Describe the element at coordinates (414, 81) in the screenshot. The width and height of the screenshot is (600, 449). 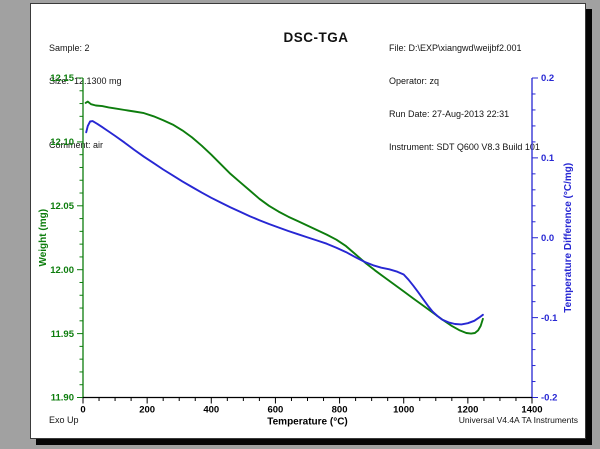
I see `operator-line: Operator: zq` at that location.